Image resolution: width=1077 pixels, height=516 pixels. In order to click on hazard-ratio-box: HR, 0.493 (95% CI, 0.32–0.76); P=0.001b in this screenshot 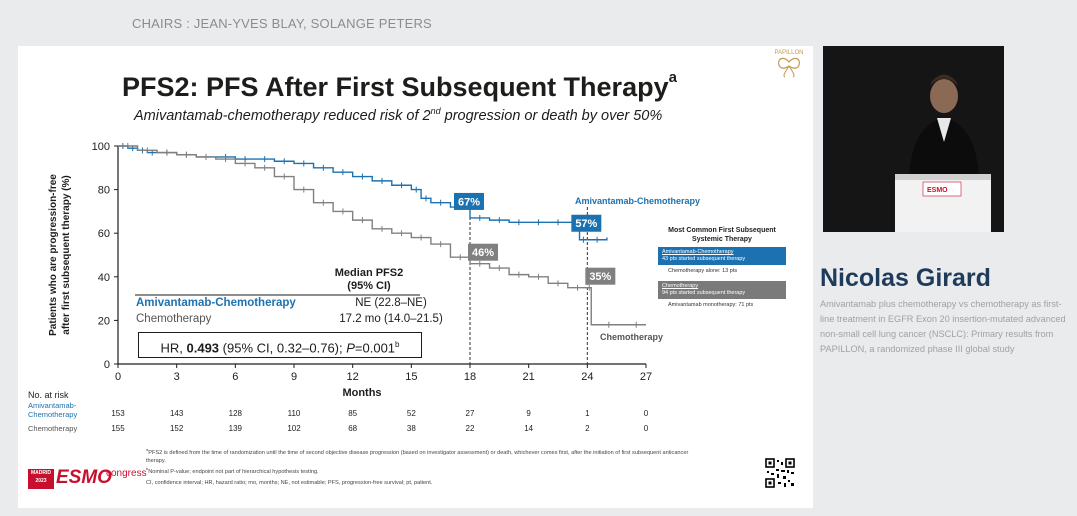, I will do `click(280, 345)`.